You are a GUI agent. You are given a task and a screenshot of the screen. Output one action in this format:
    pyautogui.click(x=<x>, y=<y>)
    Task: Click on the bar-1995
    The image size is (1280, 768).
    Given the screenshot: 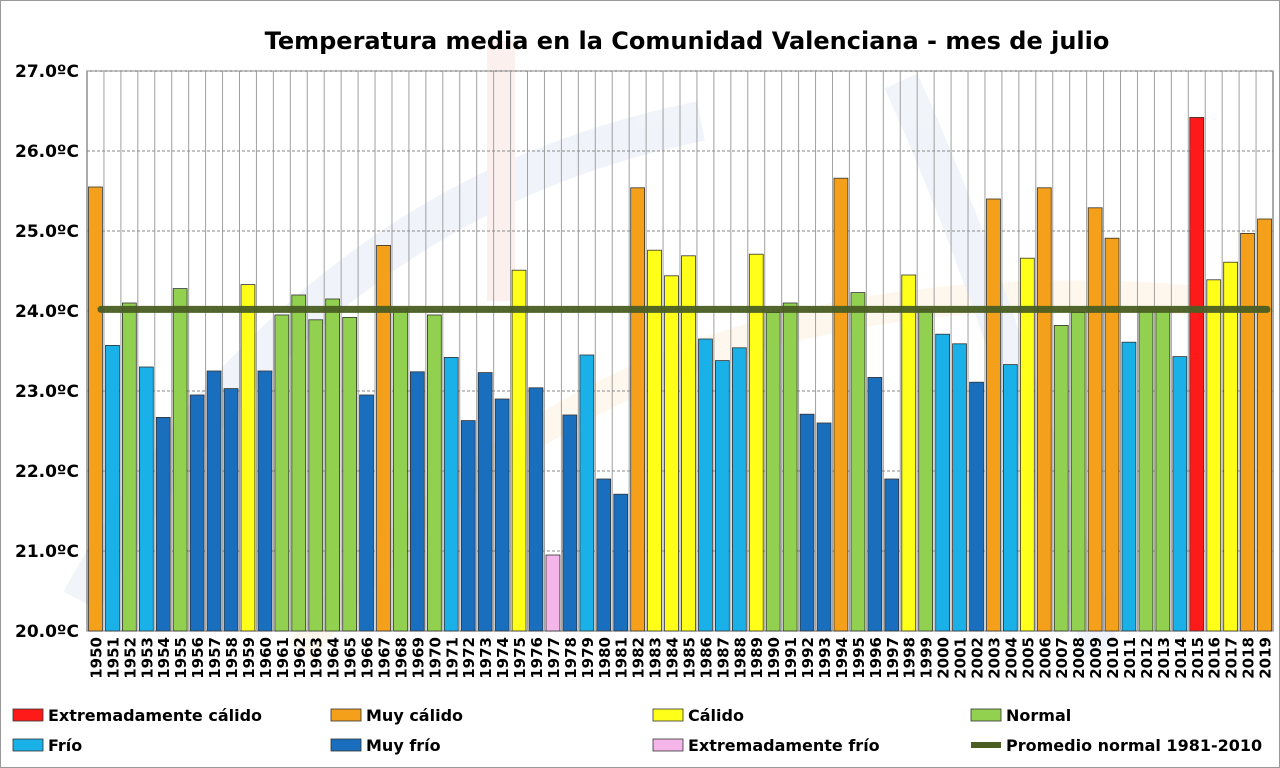 What is the action you would take?
    pyautogui.click(x=858, y=462)
    